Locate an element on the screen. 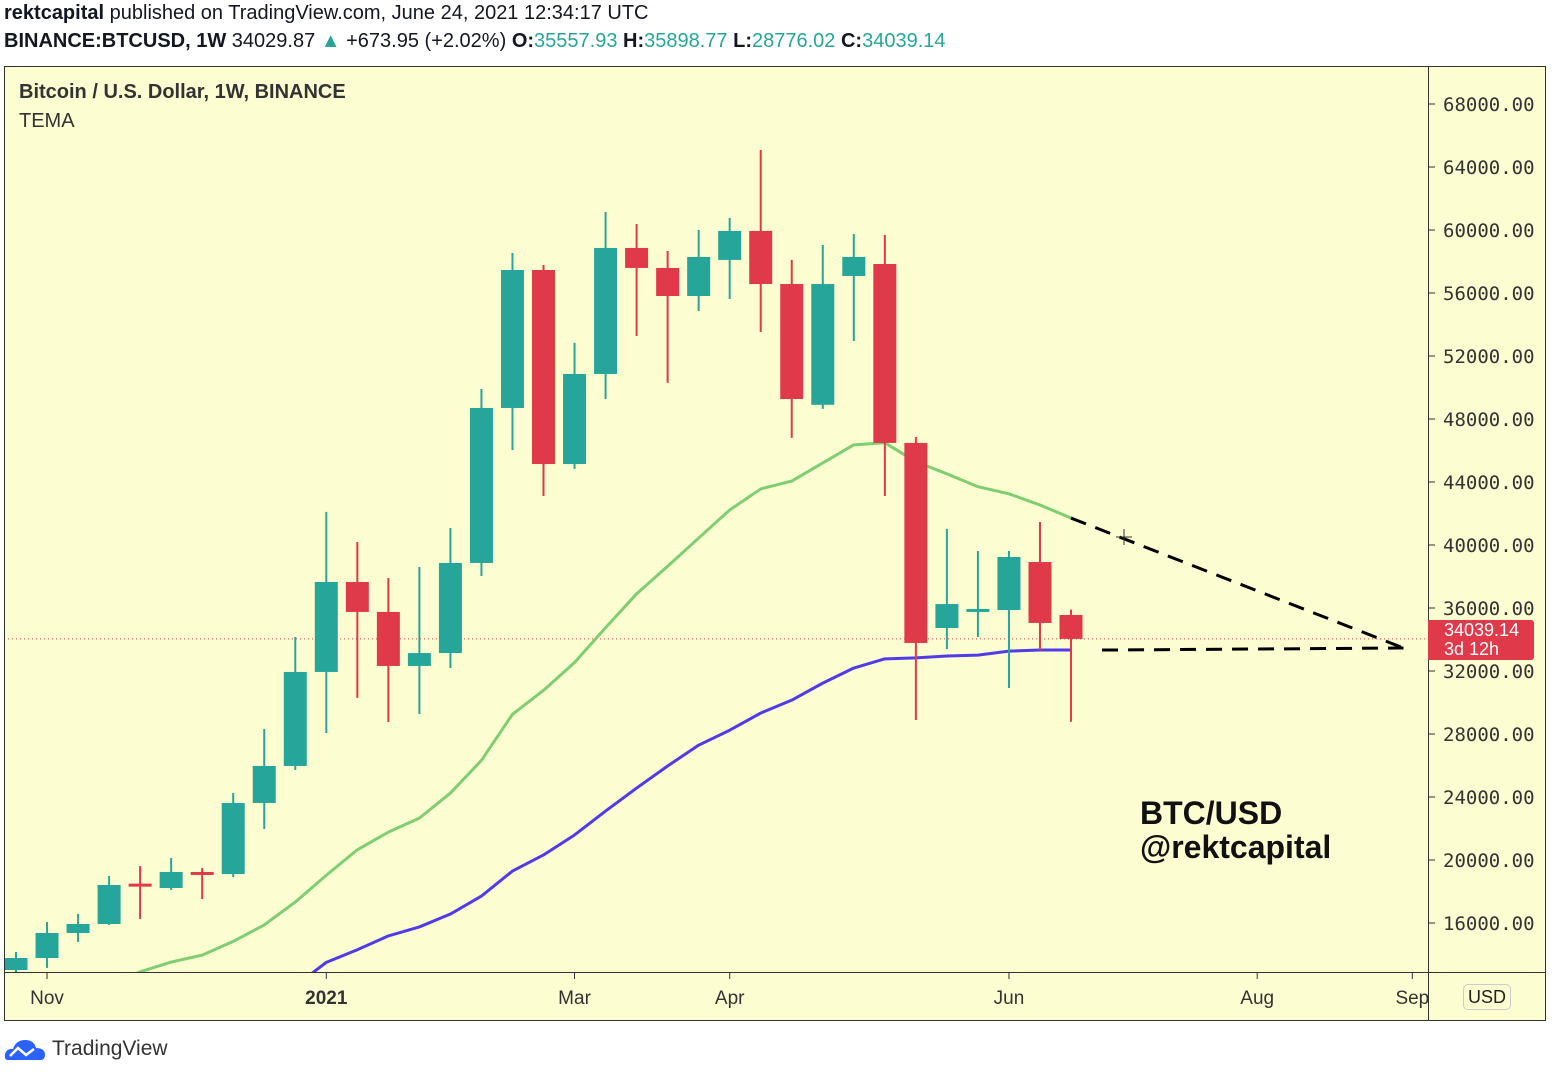 The width and height of the screenshot is (1552, 1076). dashed-trendline is located at coordinates (1237, 583).